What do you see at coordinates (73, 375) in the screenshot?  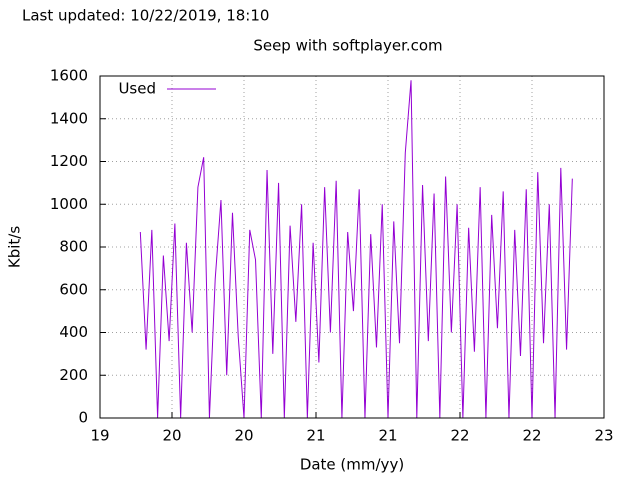 I see `y-tick-label: 200` at bounding box center [73, 375].